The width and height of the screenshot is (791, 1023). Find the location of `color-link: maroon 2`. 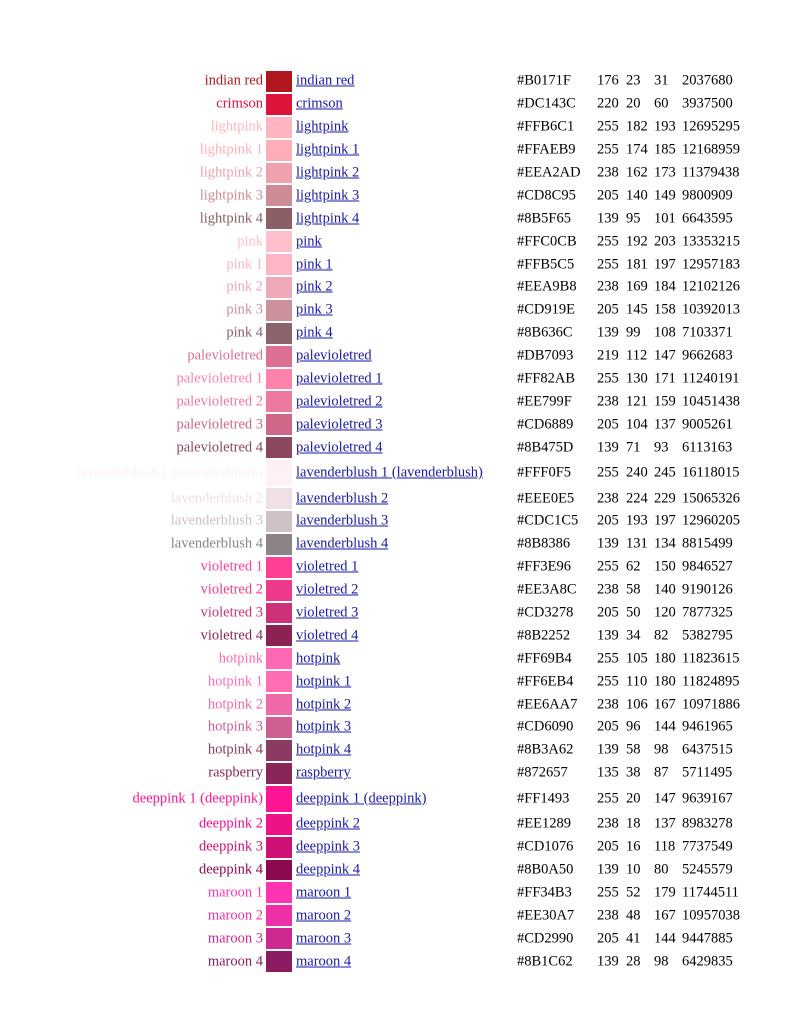

color-link: maroon 2 is located at coordinates (324, 915).